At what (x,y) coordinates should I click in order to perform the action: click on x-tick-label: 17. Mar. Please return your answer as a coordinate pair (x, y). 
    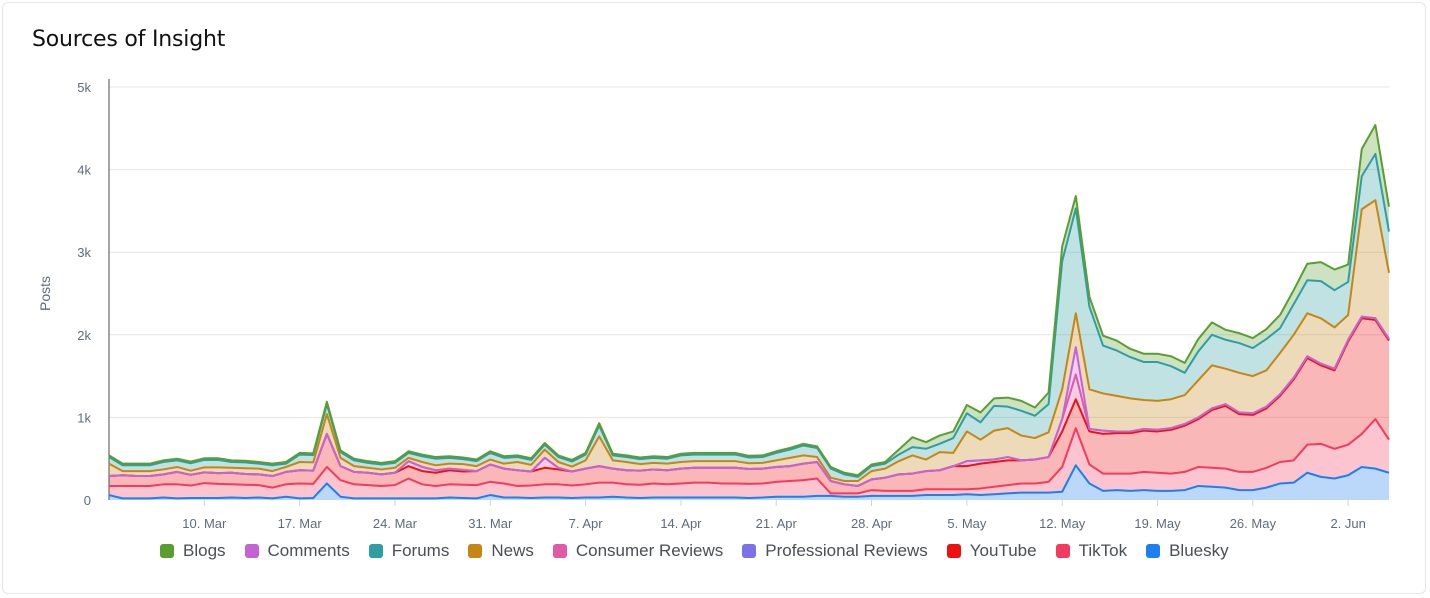
    Looking at the image, I should click on (300, 523).